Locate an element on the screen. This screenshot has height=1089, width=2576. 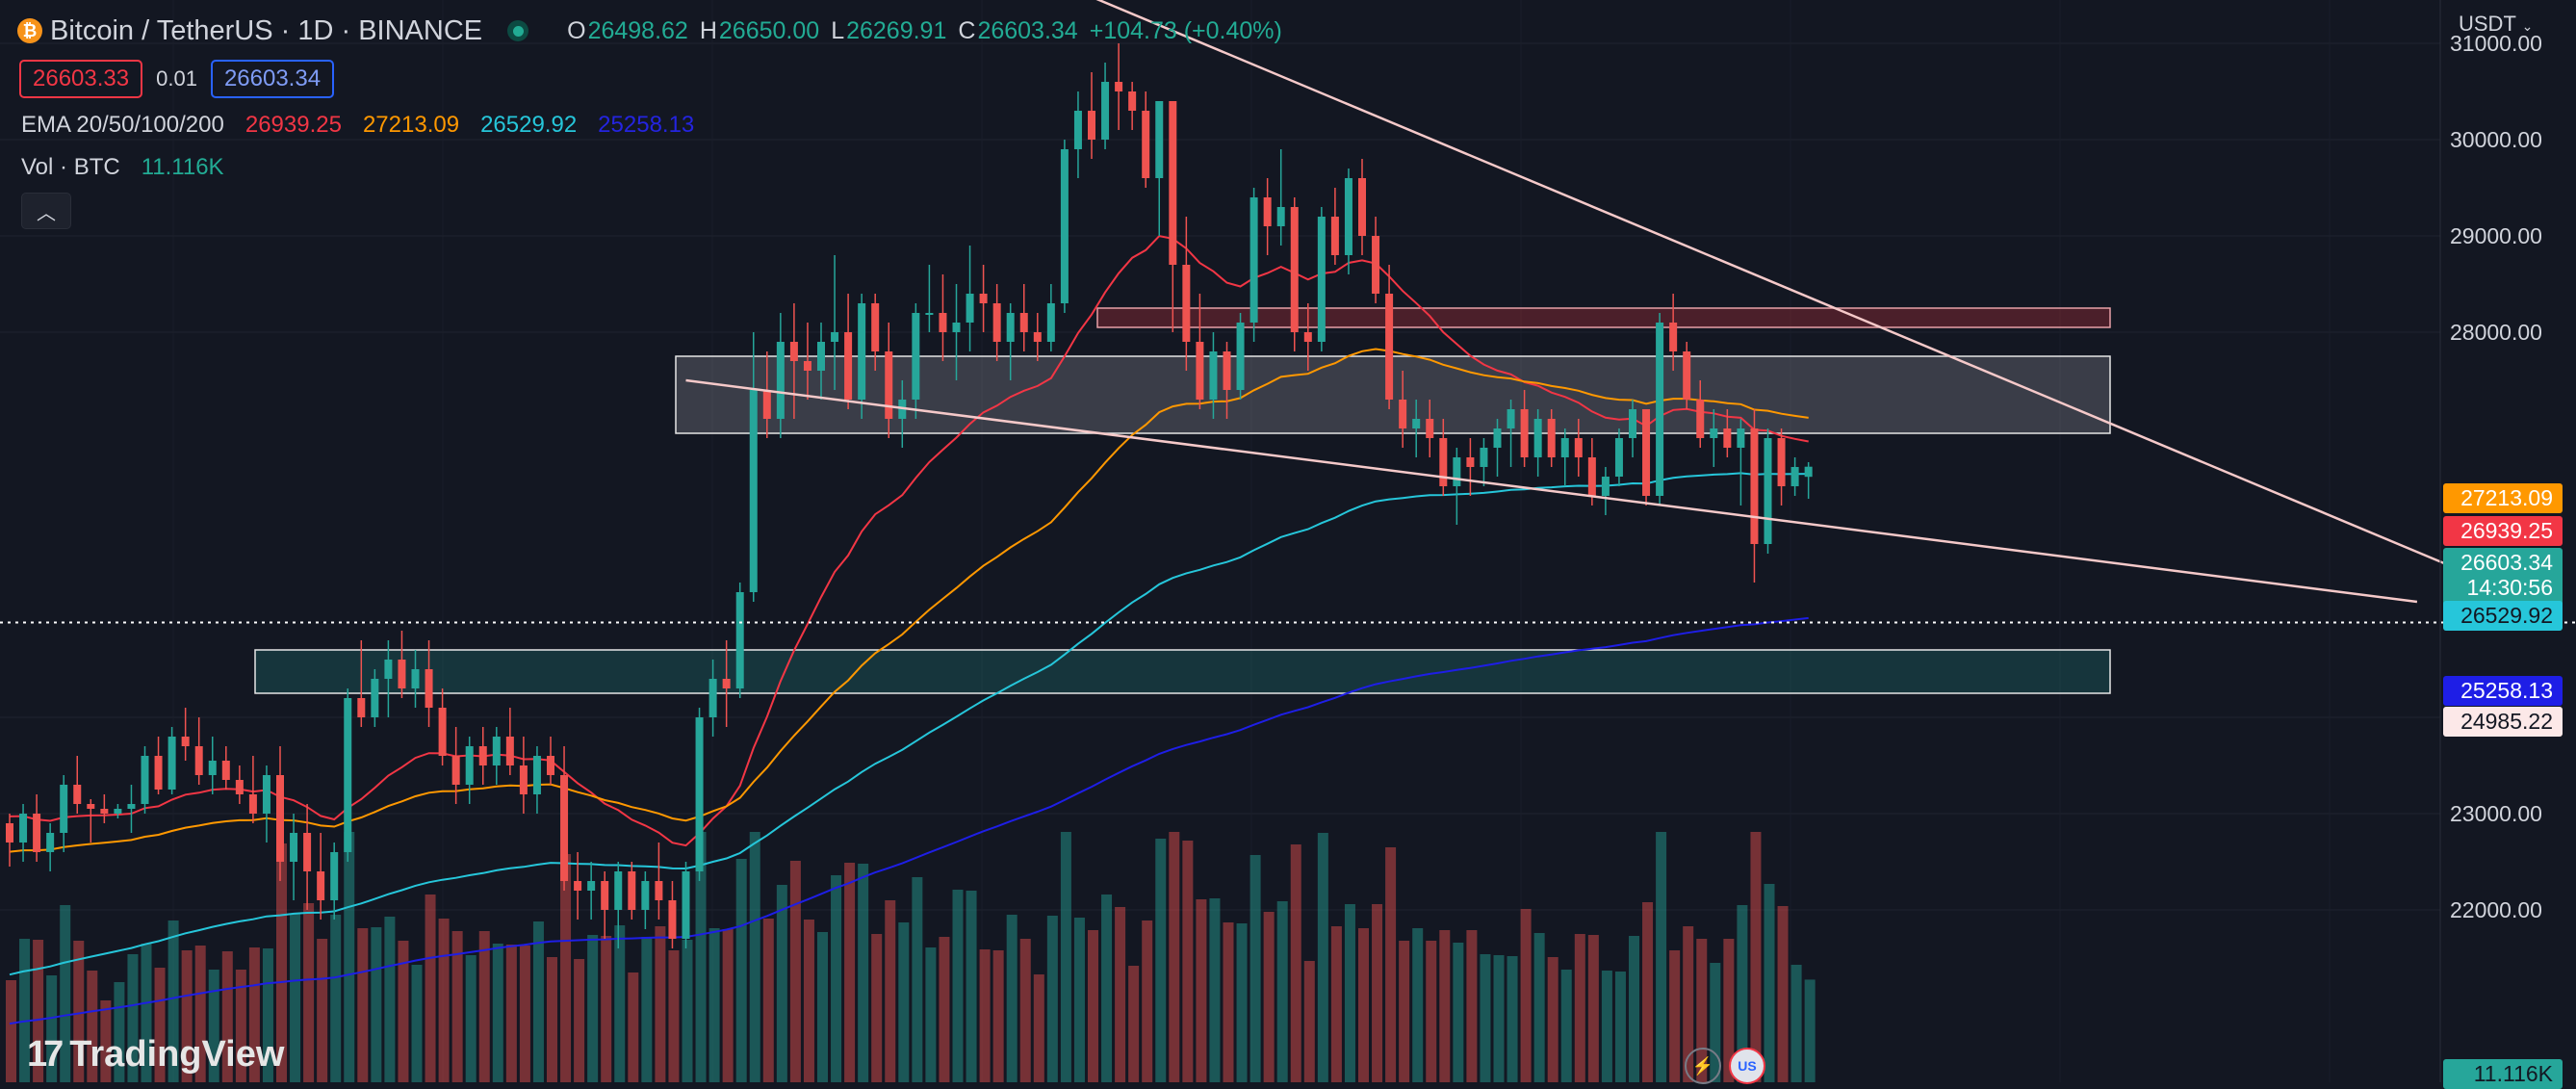
market-status-icon is located at coordinates (518, 30).